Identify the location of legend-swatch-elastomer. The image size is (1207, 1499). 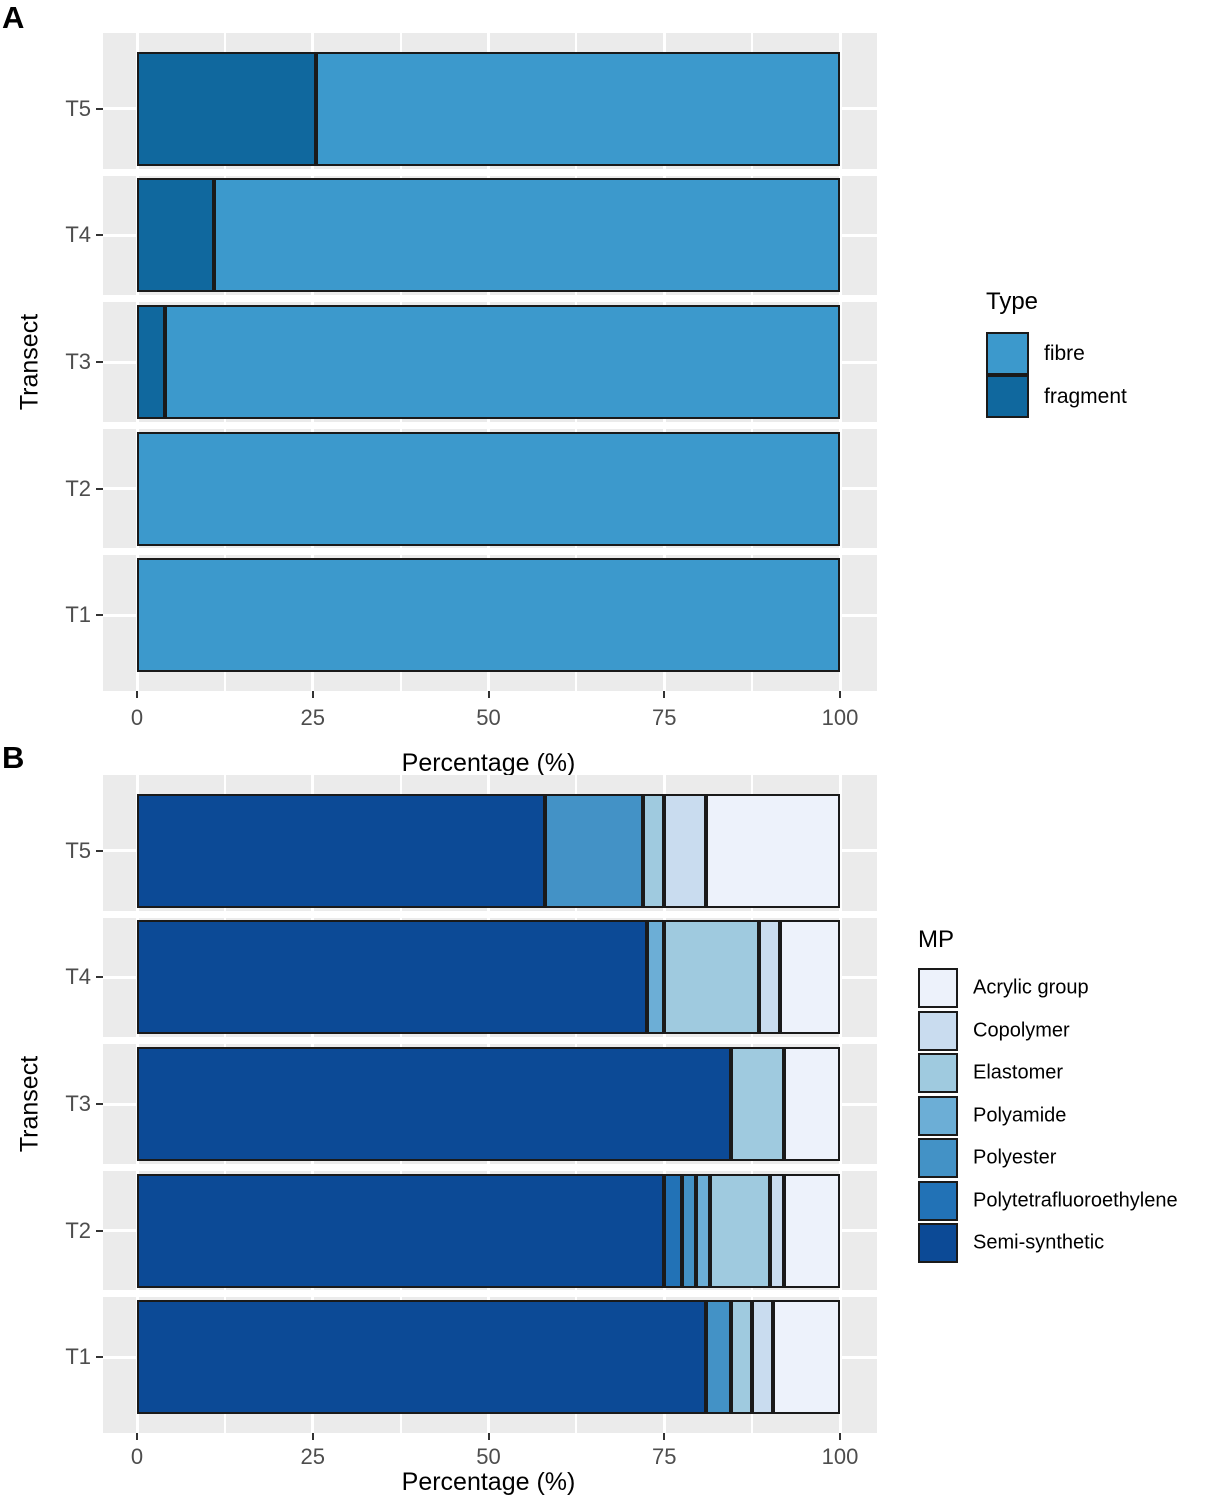
(938, 1073).